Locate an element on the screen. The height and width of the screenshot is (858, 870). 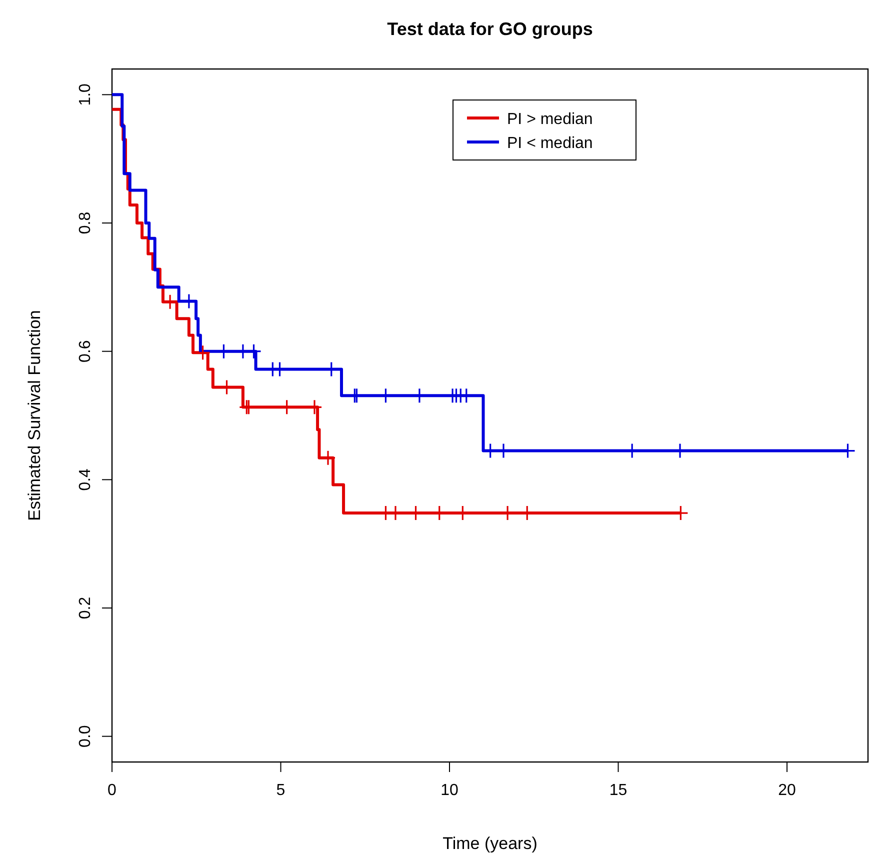
y-tick-label: 0.6 is located at coordinates (85, 351).